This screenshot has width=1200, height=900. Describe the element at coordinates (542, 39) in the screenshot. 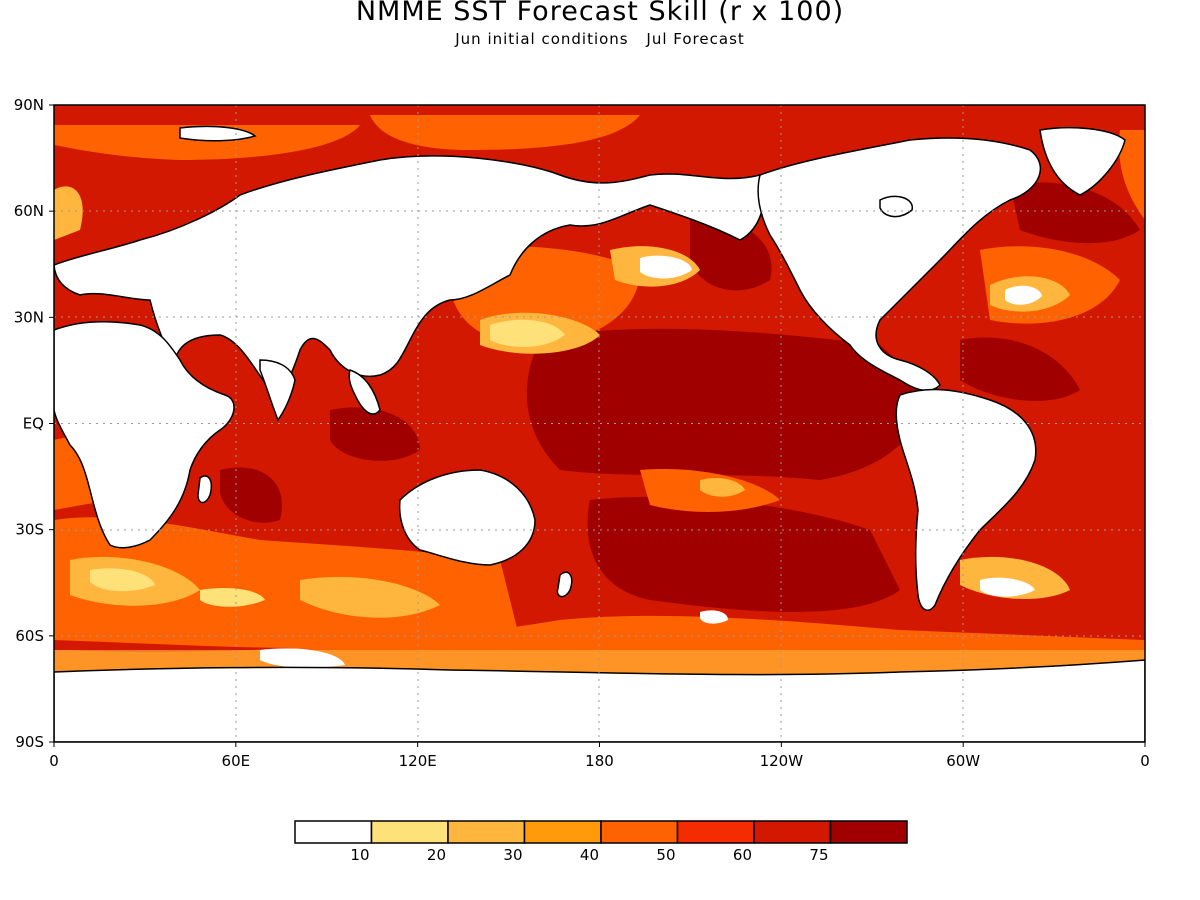

I see `subtitle-initial-conditions: Jun initial conditions` at that location.